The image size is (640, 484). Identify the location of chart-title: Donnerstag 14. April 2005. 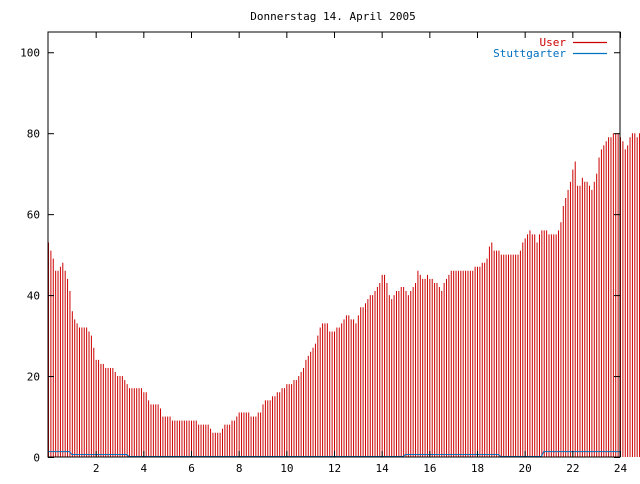
(333, 16).